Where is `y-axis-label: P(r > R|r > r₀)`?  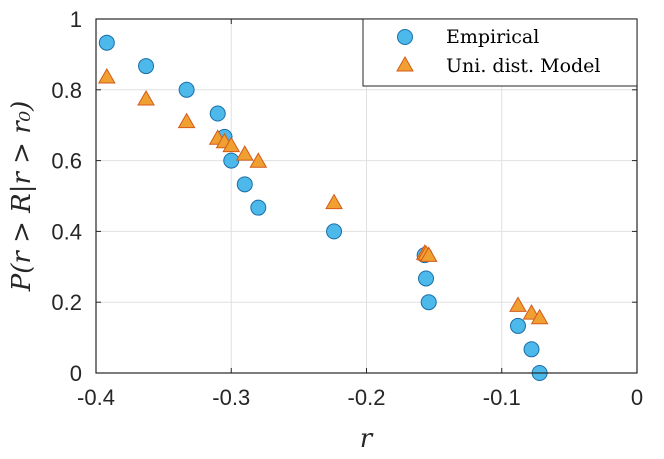 y-axis-label: P(r > R|r > r₀) is located at coordinates (22, 196).